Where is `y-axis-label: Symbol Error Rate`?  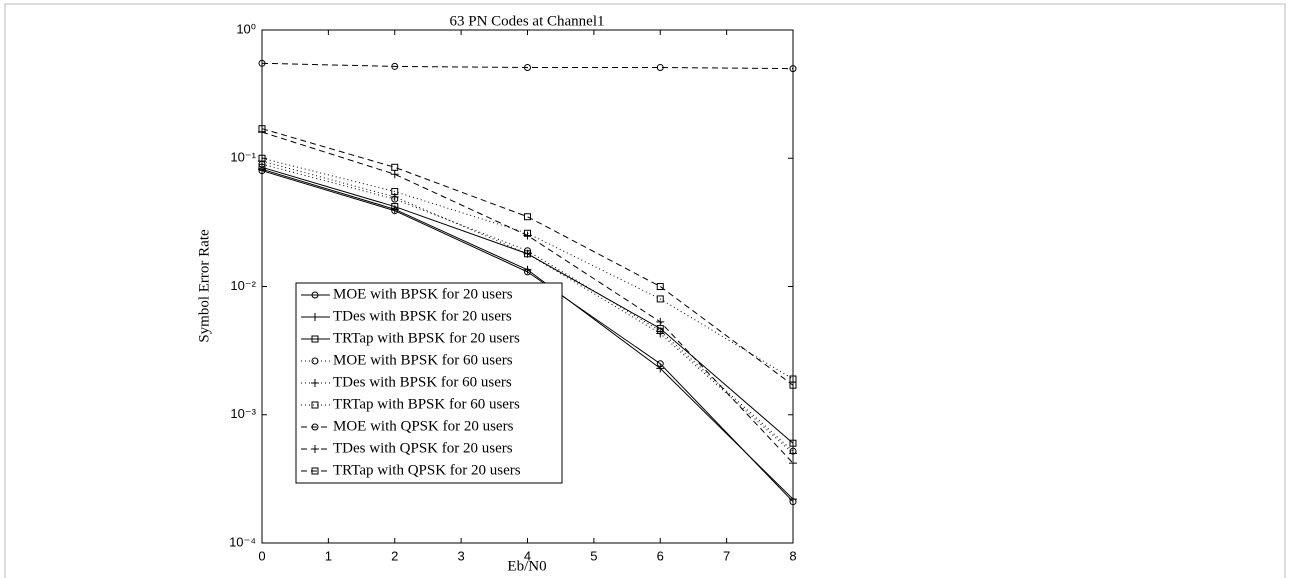 y-axis-label: Symbol Error Rate is located at coordinates (204, 286).